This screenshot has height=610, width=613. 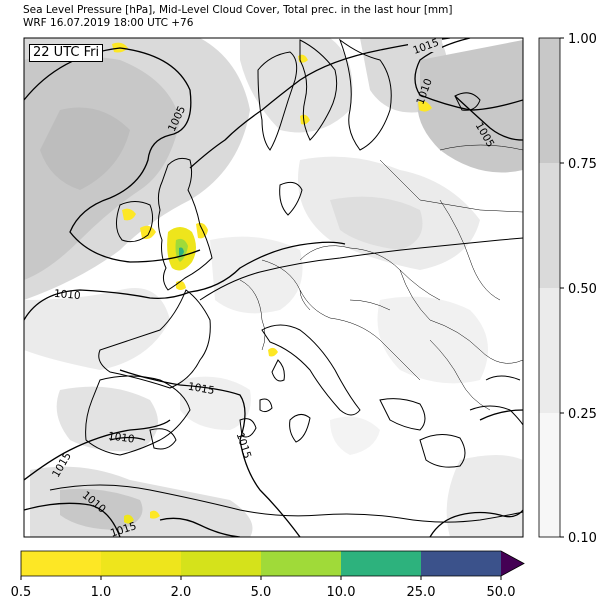 I want to click on cloud-tick-label: 1.00, so click(x=582, y=39).